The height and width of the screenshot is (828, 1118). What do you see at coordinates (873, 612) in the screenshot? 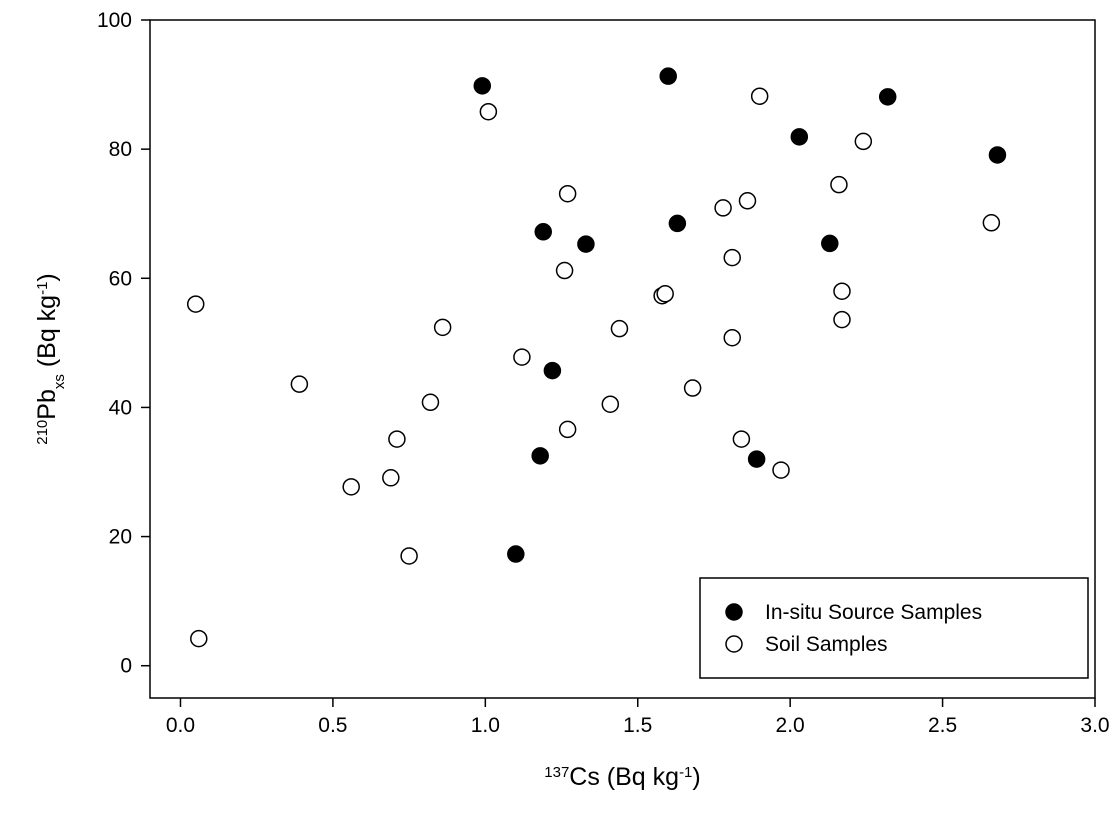
I see `legend-label: In-situ Source Samples` at bounding box center [873, 612].